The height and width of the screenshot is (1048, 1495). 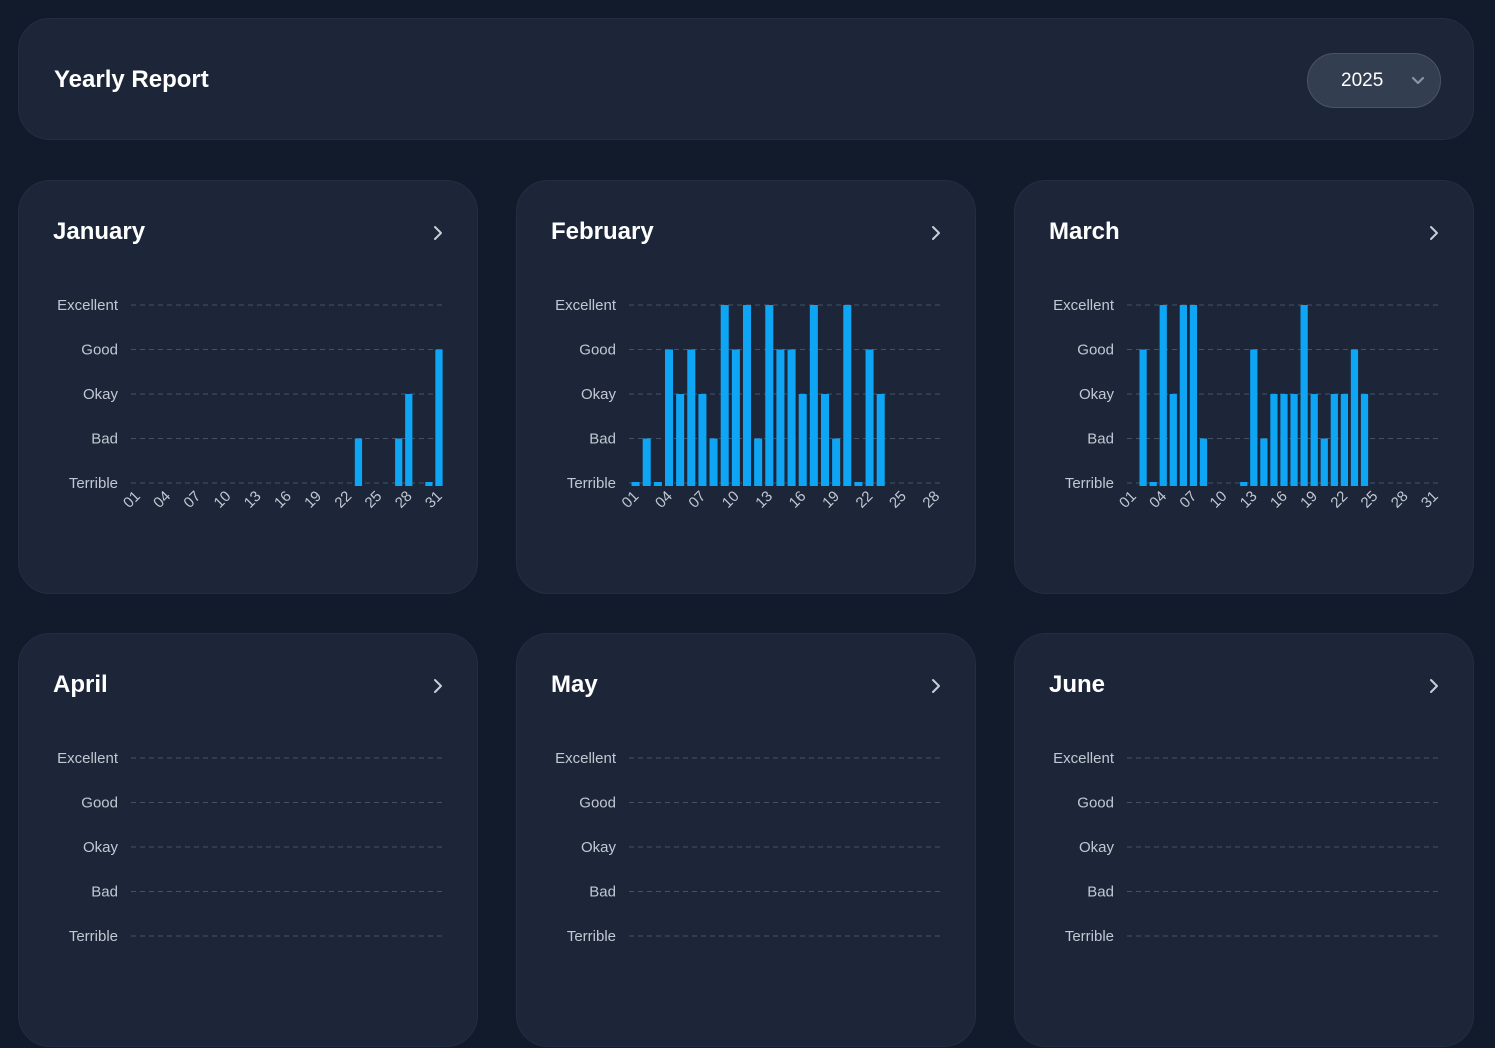 What do you see at coordinates (1374, 80) in the screenshot?
I see `year-select: 2025` at bounding box center [1374, 80].